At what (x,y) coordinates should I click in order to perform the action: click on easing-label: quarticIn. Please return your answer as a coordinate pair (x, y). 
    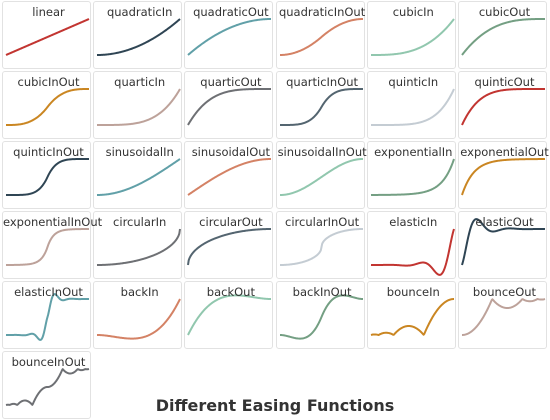
    Looking at the image, I should click on (140, 82).